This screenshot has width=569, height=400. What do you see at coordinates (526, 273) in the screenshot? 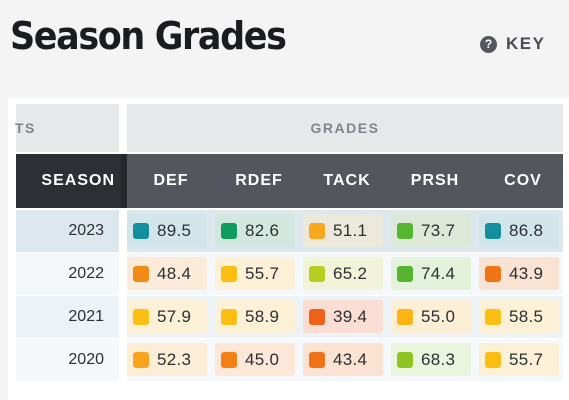
I see `grade-value: 43.9` at bounding box center [526, 273].